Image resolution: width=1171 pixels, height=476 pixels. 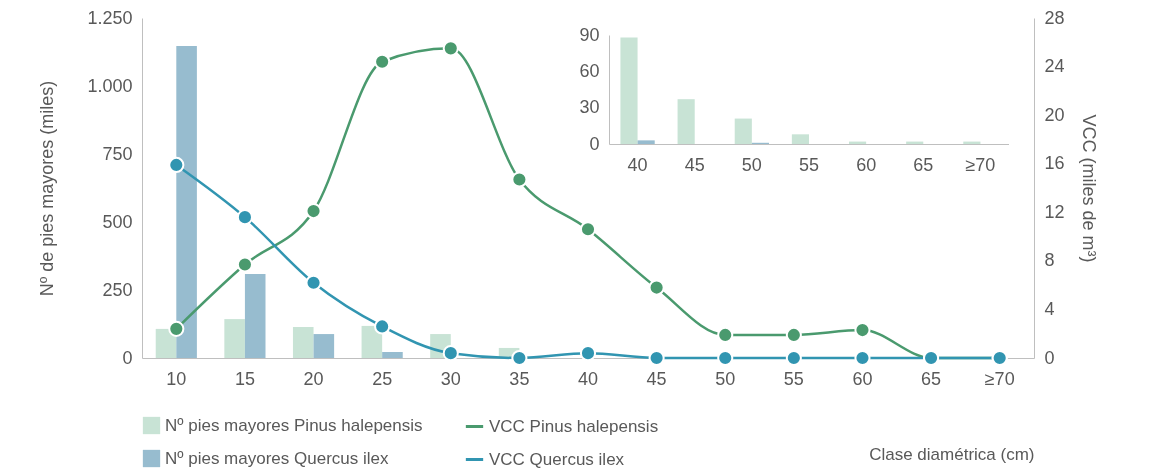 I want to click on y-tick-label: 1.250, so click(x=110, y=17).